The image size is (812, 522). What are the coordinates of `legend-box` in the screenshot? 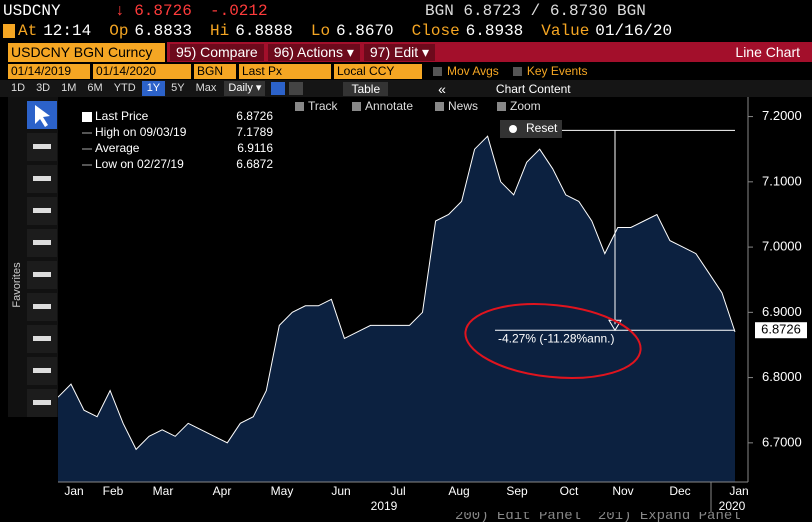 It's located at (158, 141).